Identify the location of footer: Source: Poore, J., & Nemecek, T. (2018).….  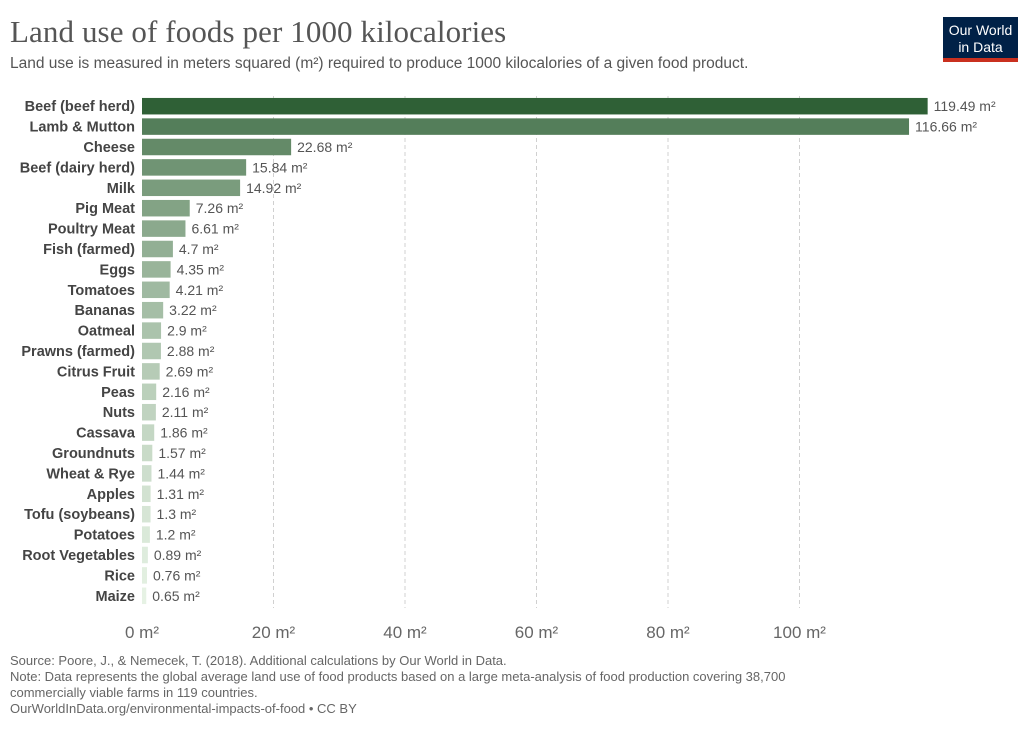
(510, 685).